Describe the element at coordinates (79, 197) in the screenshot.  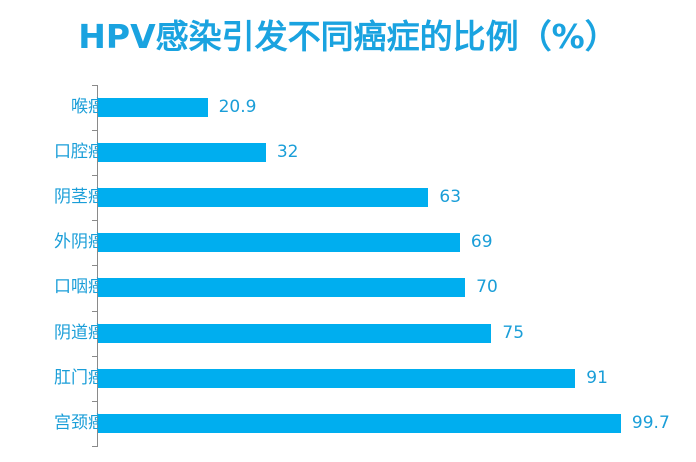
I see `category-label: 阴茎癌` at that location.